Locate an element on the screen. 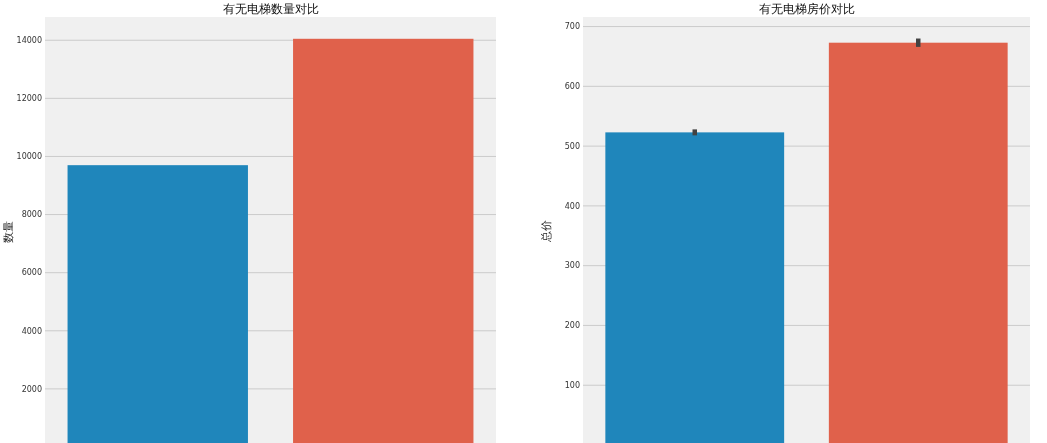  ytick-label: 14000 is located at coordinates (29, 41).